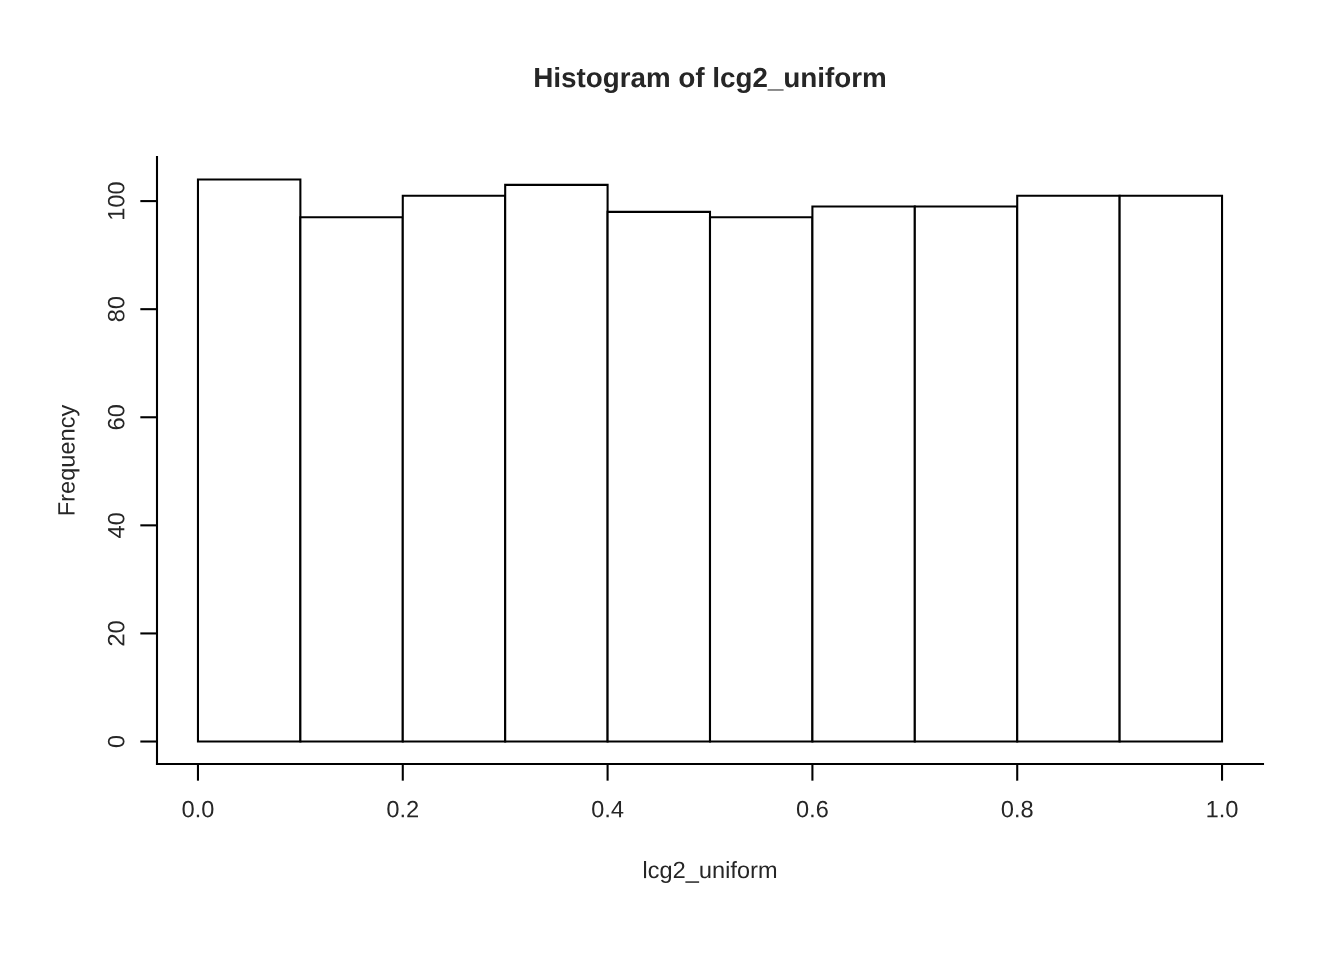  Describe the element at coordinates (116, 309) in the screenshot. I see `y-tick-label: 80` at that location.